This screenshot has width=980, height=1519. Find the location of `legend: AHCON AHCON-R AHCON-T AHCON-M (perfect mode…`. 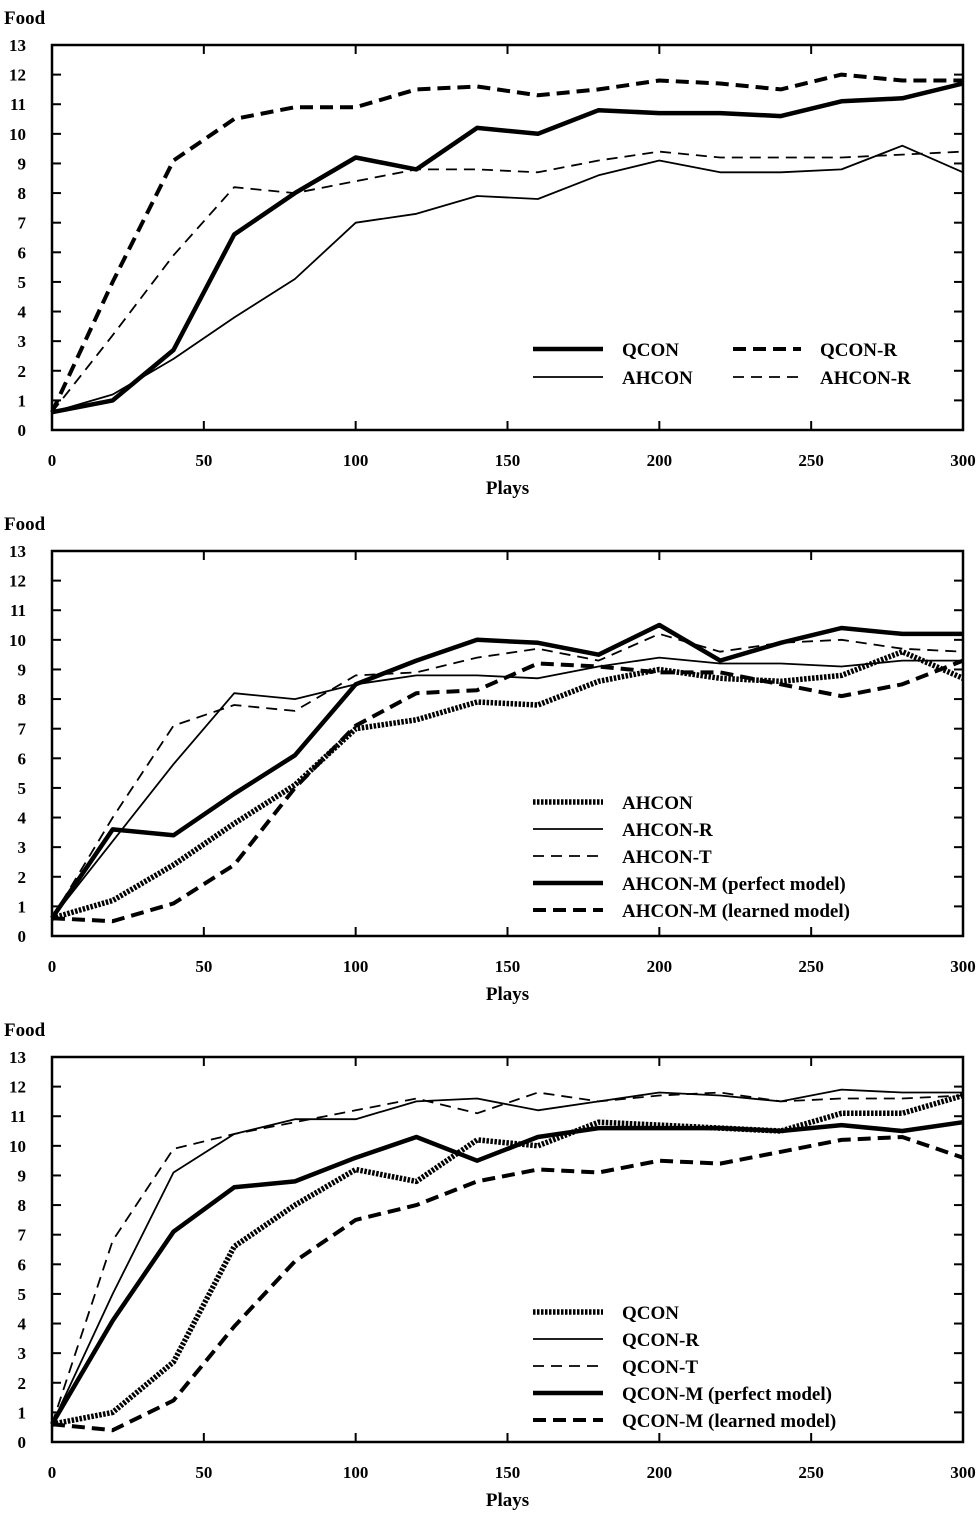

legend: AHCON AHCON-R AHCON-T AHCON-M (perfect mode… is located at coordinates (691, 857).